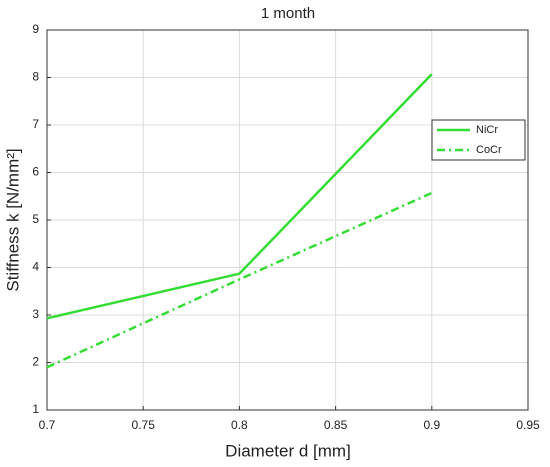 This screenshot has height=467, width=550. I want to click on y-tick-label: 8, so click(35, 77).